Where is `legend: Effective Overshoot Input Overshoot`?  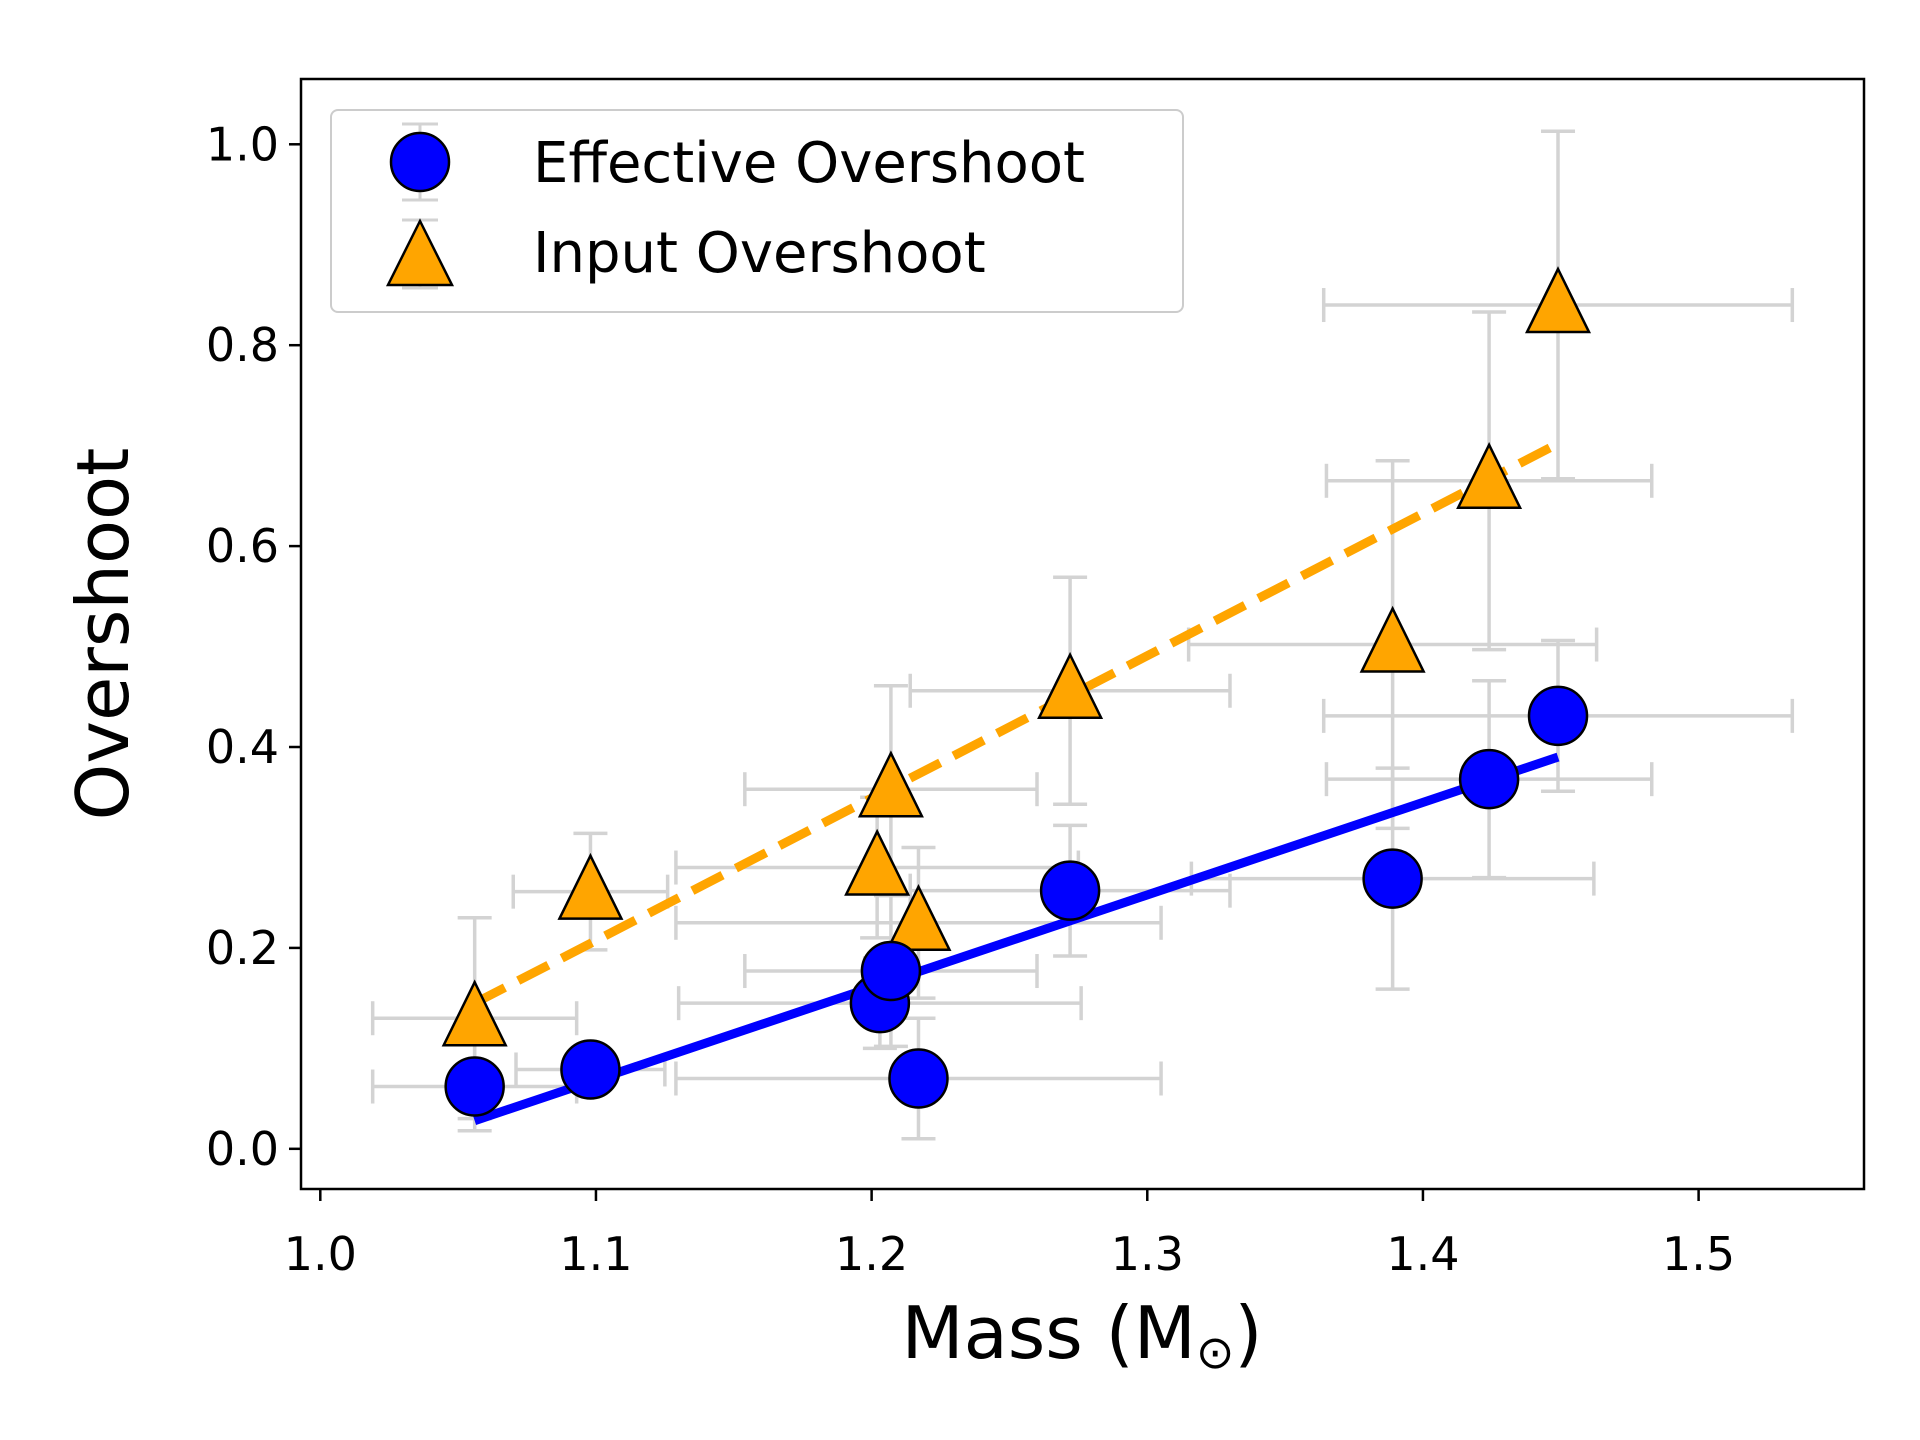 legend: Effective Overshoot Input Overshoot is located at coordinates (757, 211).